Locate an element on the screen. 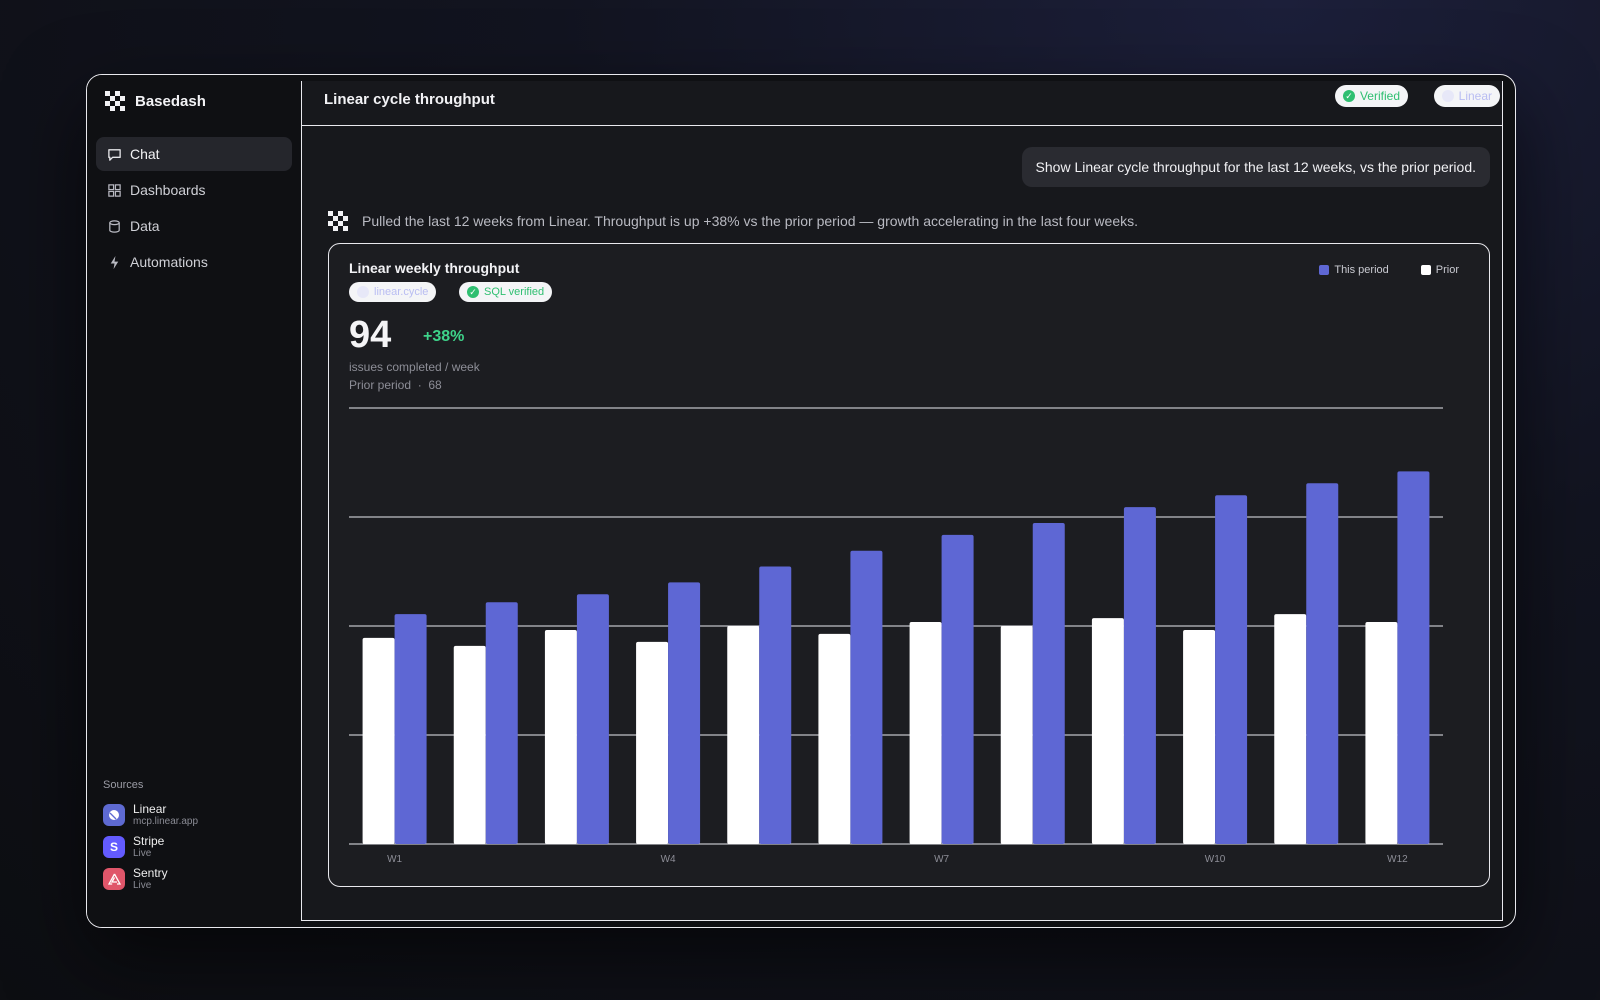 The width and height of the screenshot is (1600, 1000). sidebar-item-label: Chat is located at coordinates (145, 154).